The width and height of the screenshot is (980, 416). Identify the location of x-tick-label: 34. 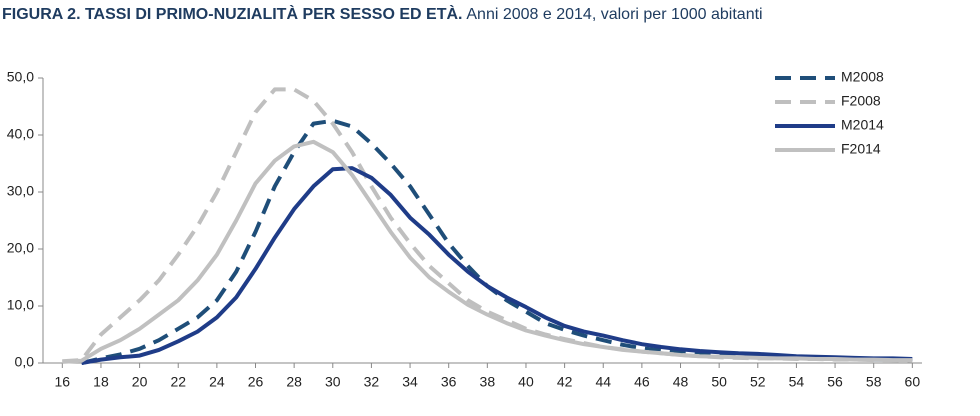
(410, 382).